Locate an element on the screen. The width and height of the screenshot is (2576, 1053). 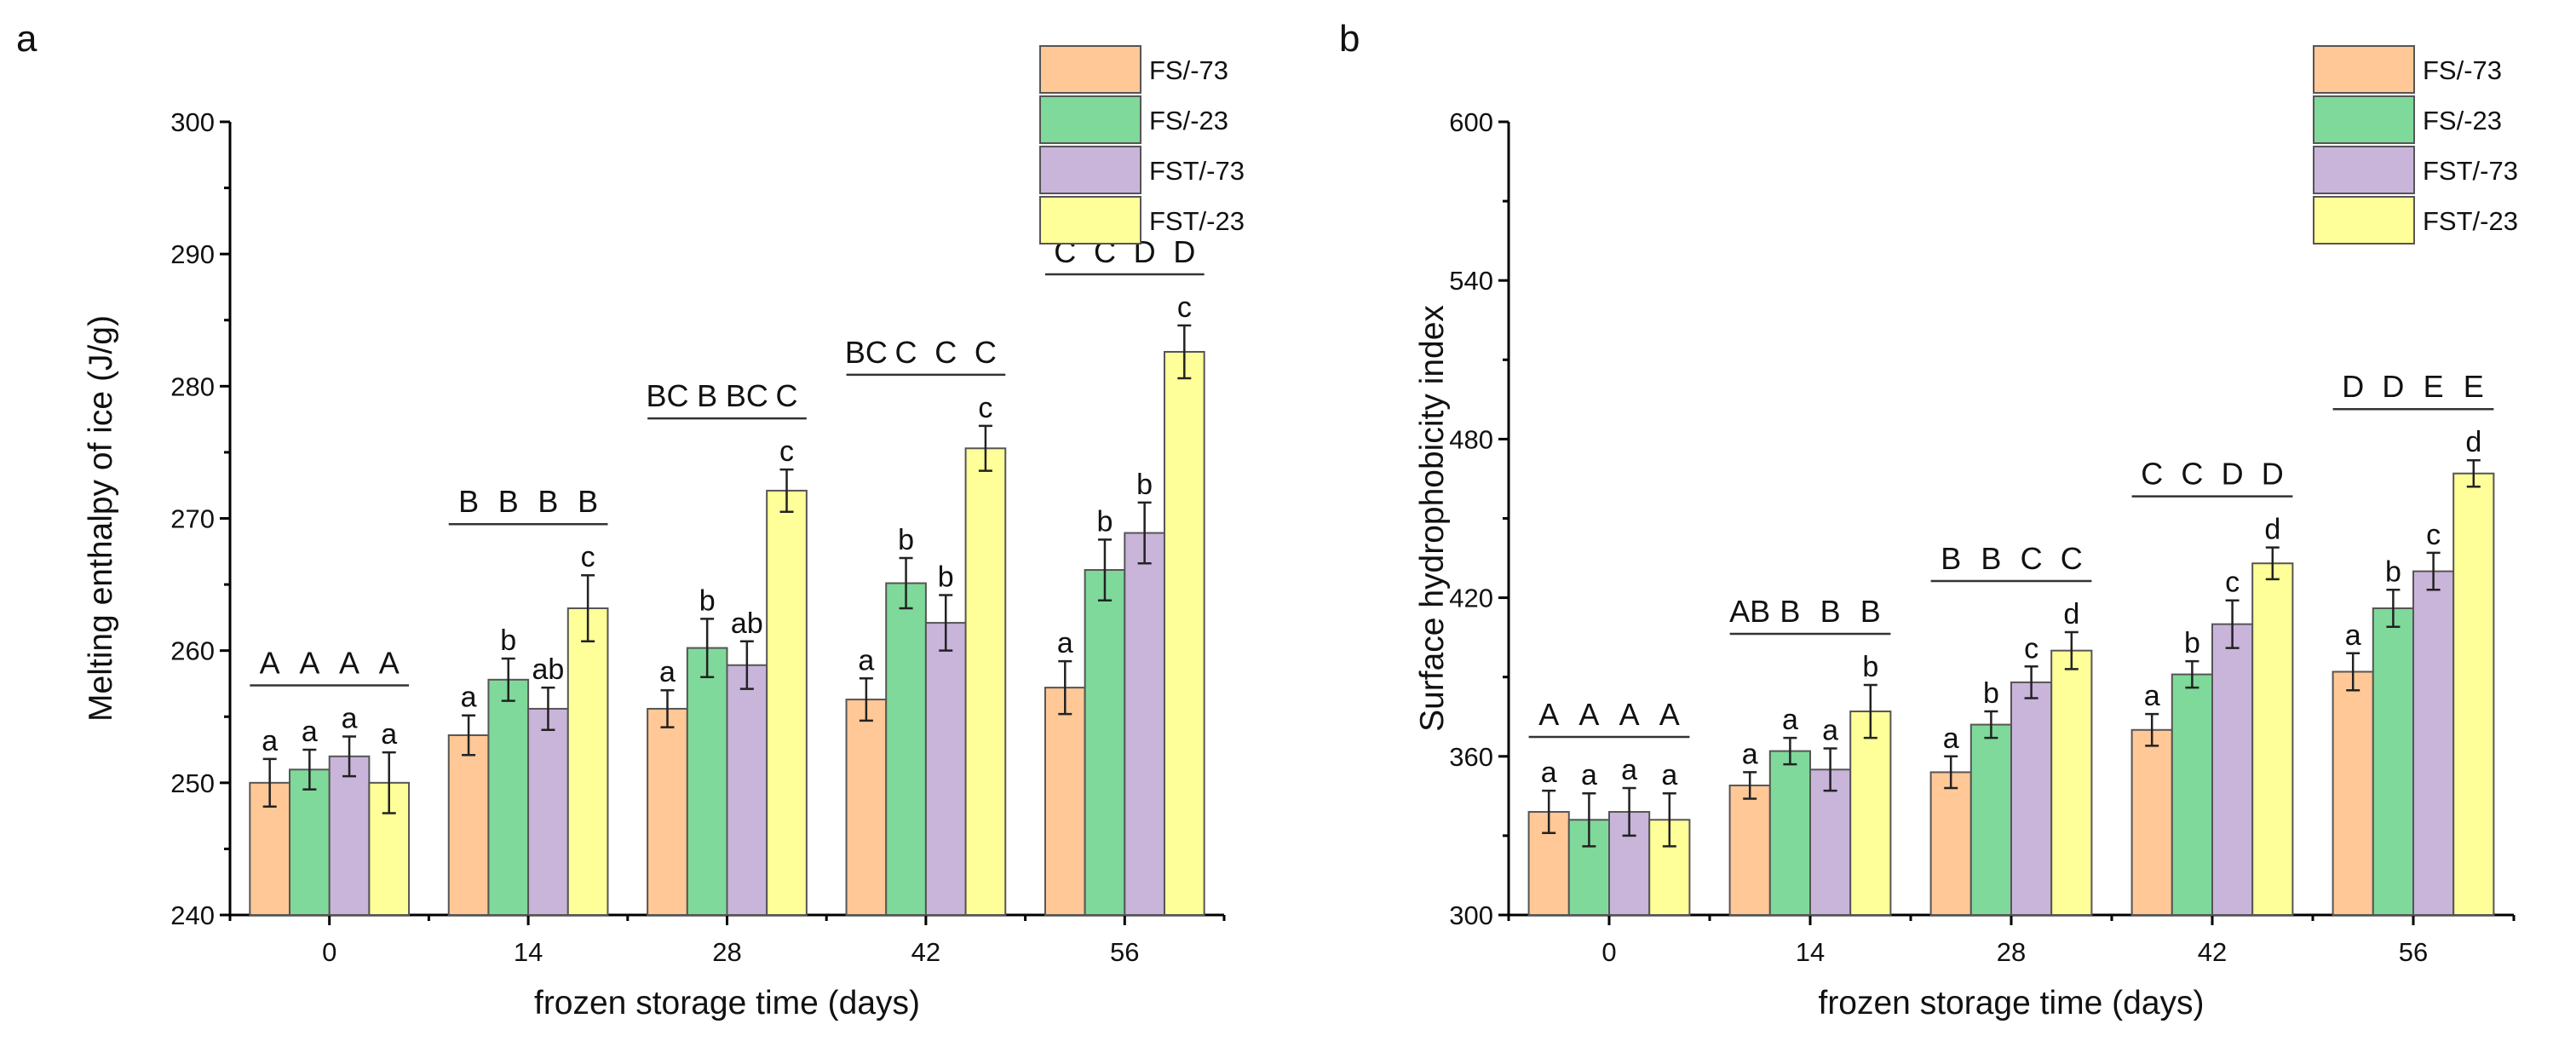
bar-FST/-73-0 is located at coordinates (349, 835).